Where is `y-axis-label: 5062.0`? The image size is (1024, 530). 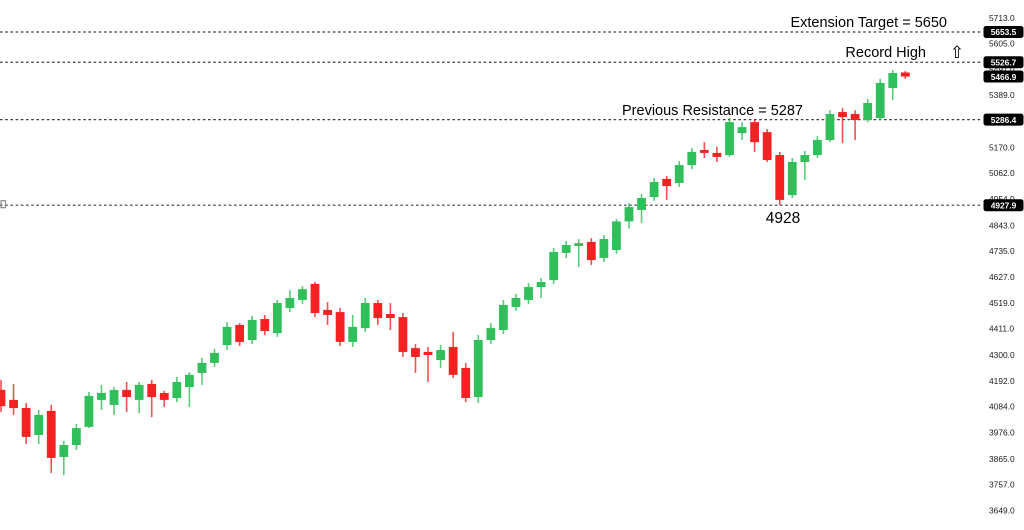 y-axis-label: 5062.0 is located at coordinates (1002, 173).